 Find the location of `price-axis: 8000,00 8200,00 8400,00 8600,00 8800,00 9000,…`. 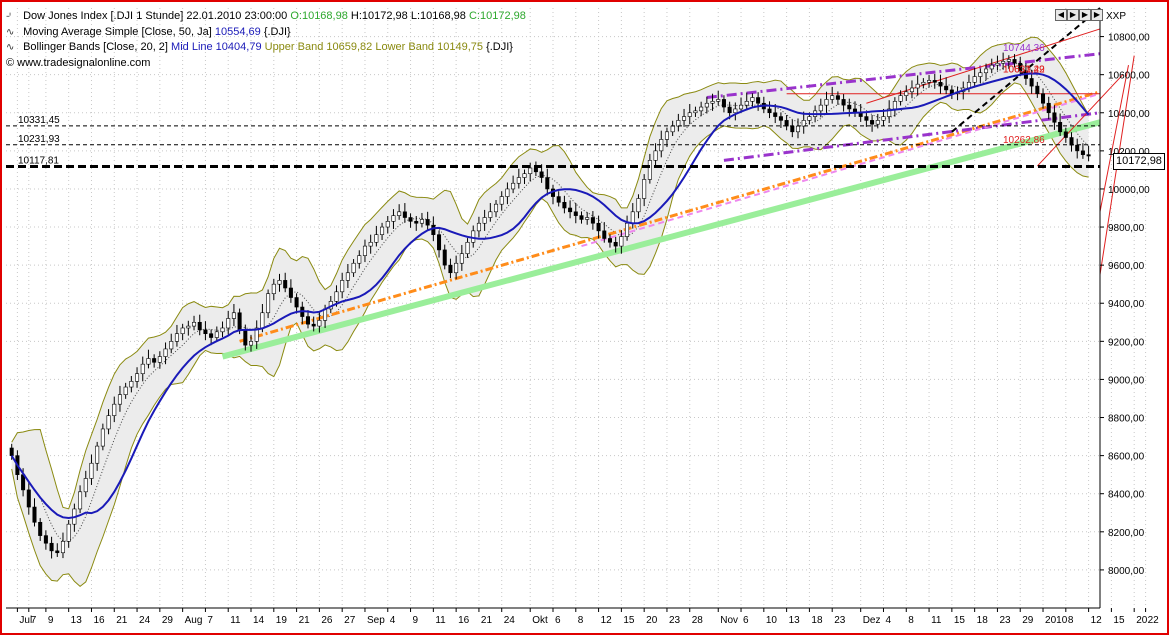

price-axis: 8000,00 8200,00 8400,00 8600,00 8800,00 9000,… is located at coordinates (1124, 308).